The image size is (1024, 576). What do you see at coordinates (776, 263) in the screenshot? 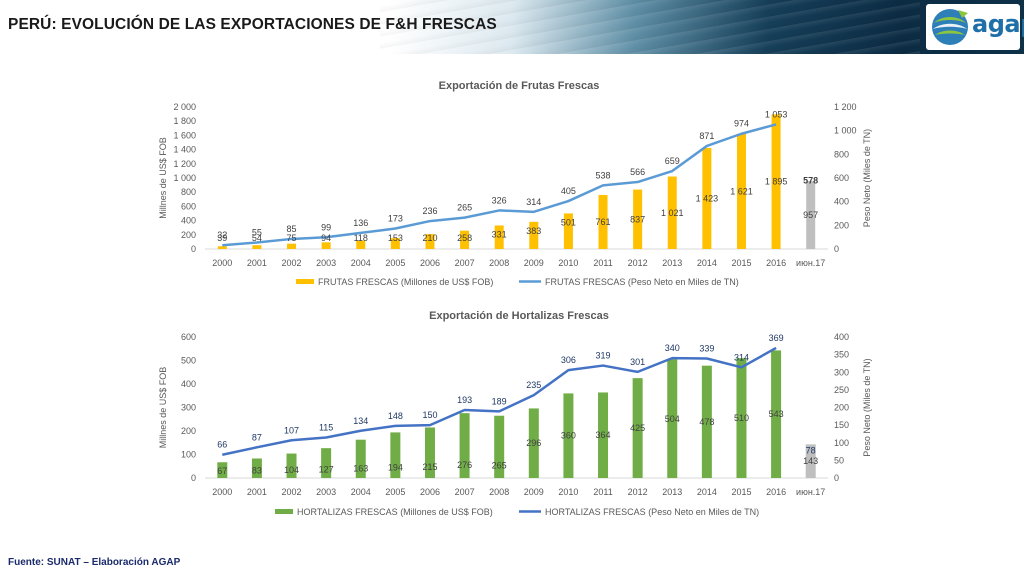
I see `x-tick-label: 2016` at bounding box center [776, 263].